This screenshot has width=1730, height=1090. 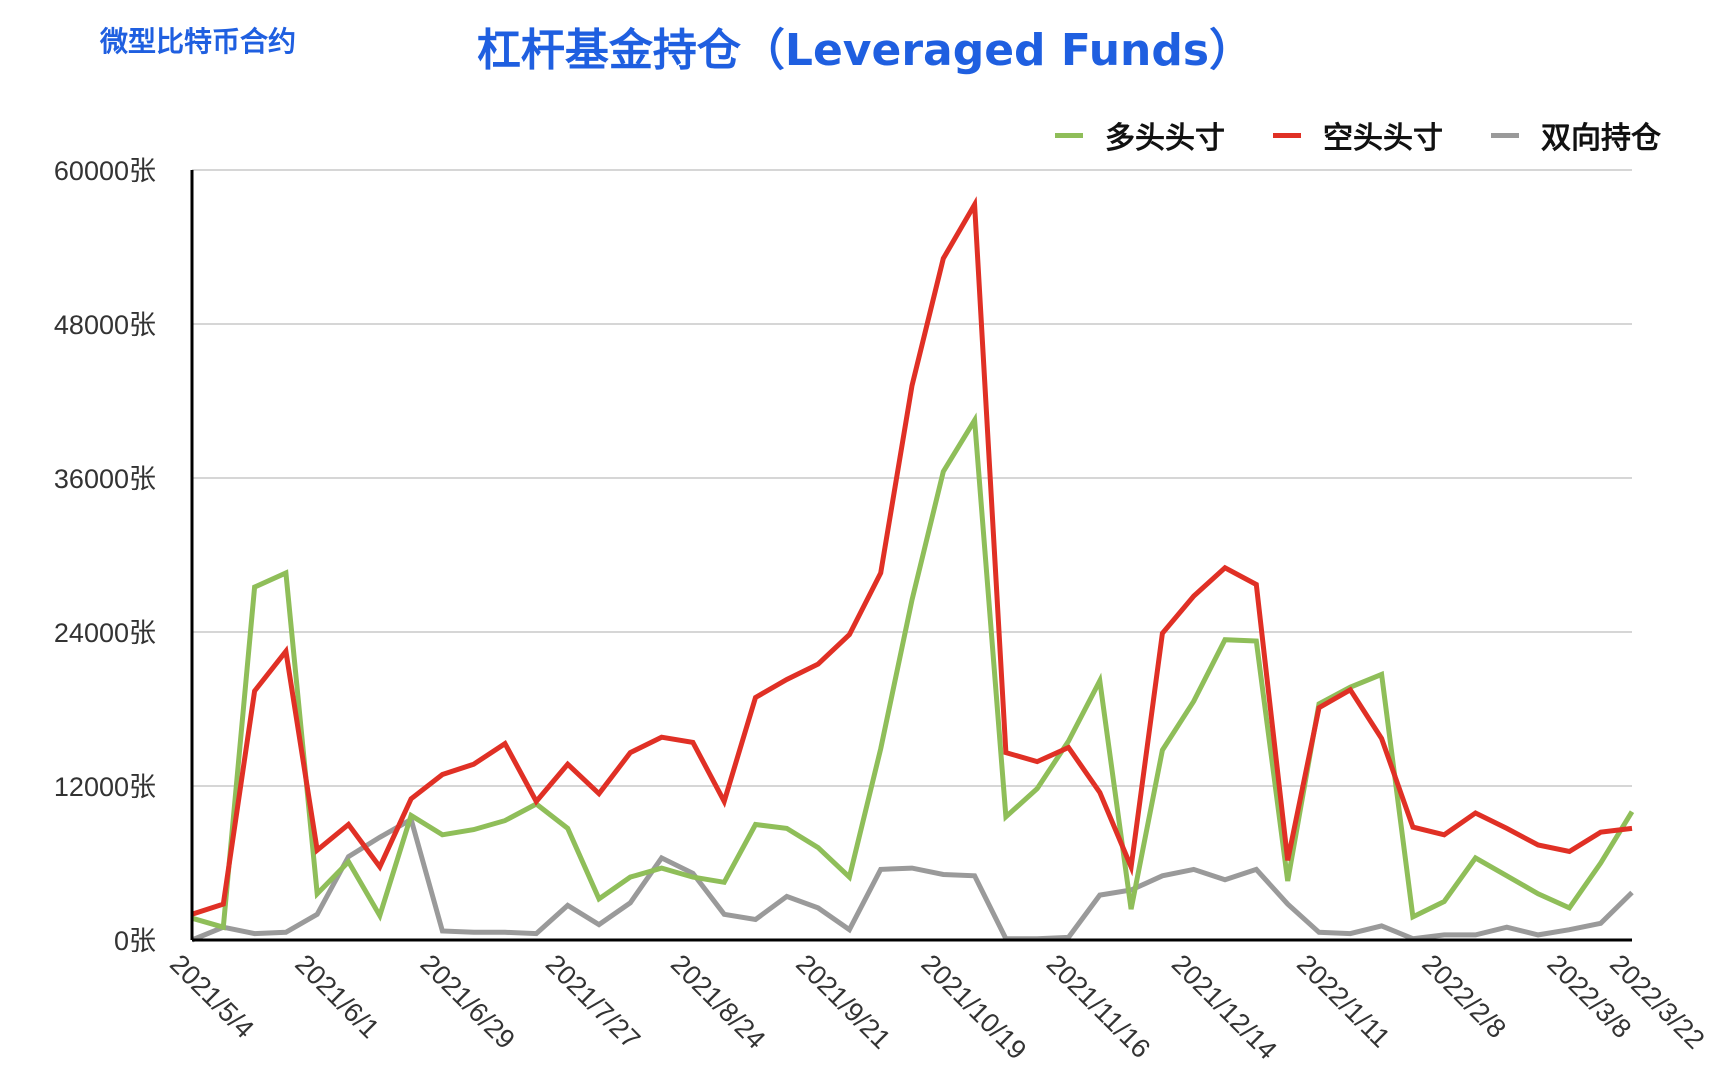 I want to click on x-tick-label: 2022/2/8, so click(x=1464, y=997).